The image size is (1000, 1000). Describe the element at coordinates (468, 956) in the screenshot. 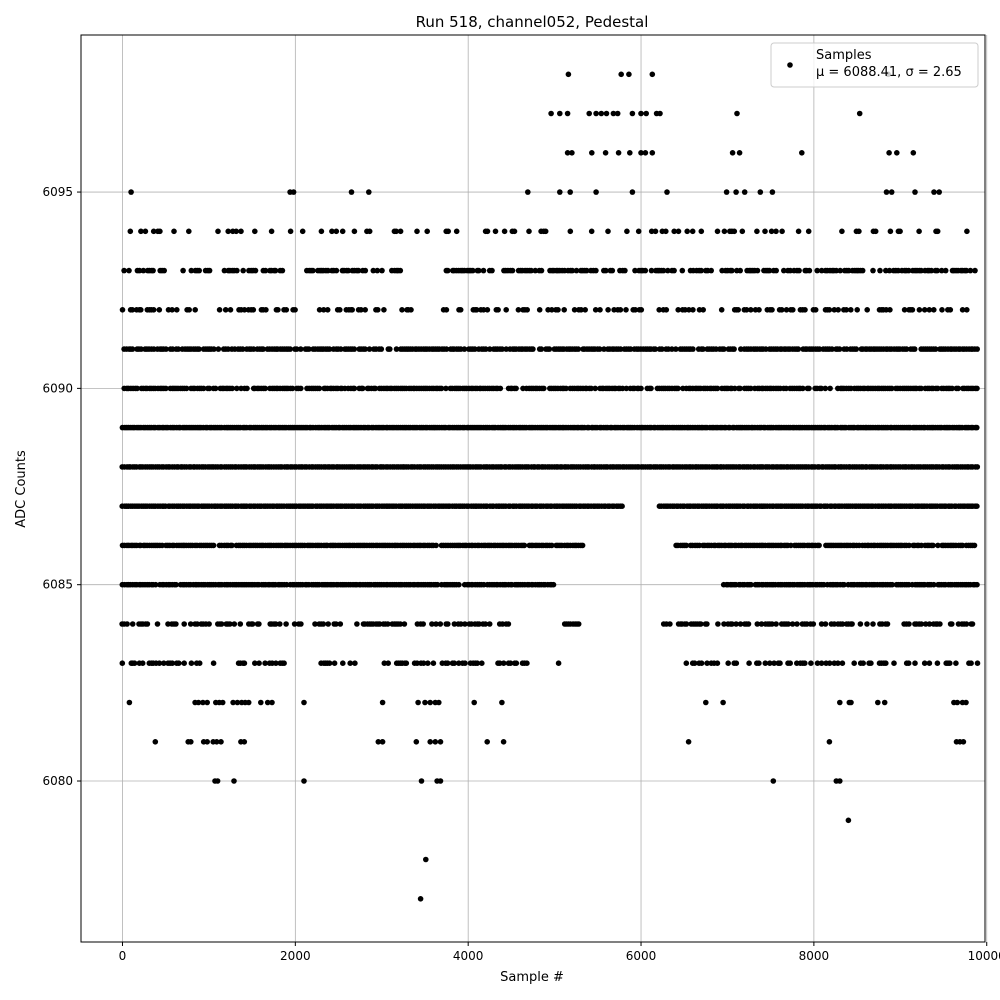

I see `x-tick-label: 4000` at that location.